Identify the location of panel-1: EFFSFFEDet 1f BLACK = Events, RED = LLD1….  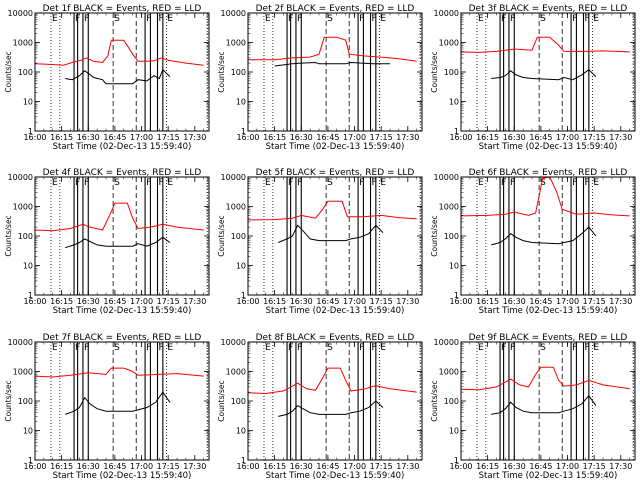
(107, 78).